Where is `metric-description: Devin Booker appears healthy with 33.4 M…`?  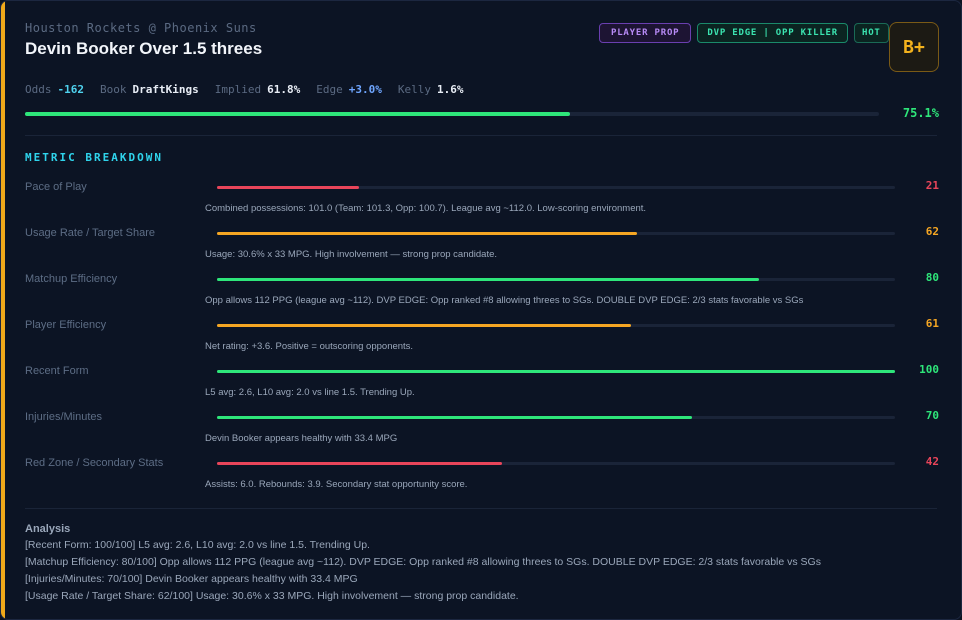
metric-description: Devin Booker appears healthy with 33.4 M… is located at coordinates (301, 438).